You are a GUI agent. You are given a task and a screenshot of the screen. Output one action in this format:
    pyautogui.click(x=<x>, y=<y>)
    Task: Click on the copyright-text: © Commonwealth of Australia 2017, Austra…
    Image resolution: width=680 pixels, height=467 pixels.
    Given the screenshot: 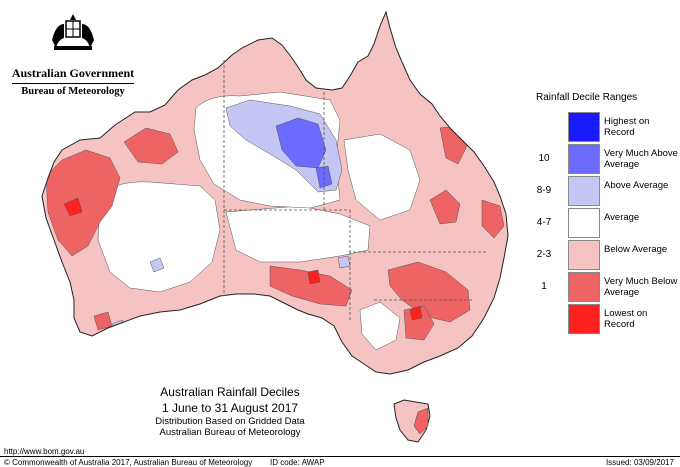 What is the action you would take?
    pyautogui.click(x=128, y=462)
    